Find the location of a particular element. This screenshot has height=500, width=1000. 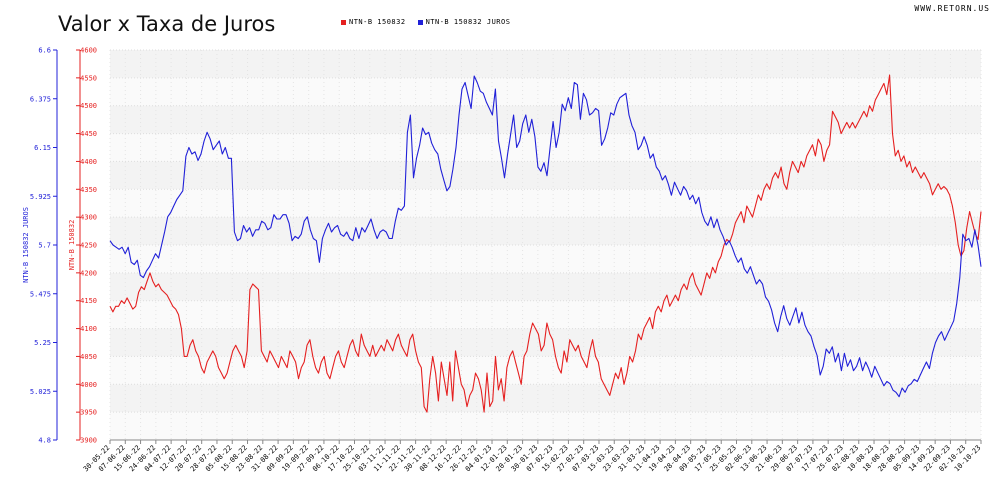

y-inner-tick-label: 4450 is located at coordinates (88, 134).